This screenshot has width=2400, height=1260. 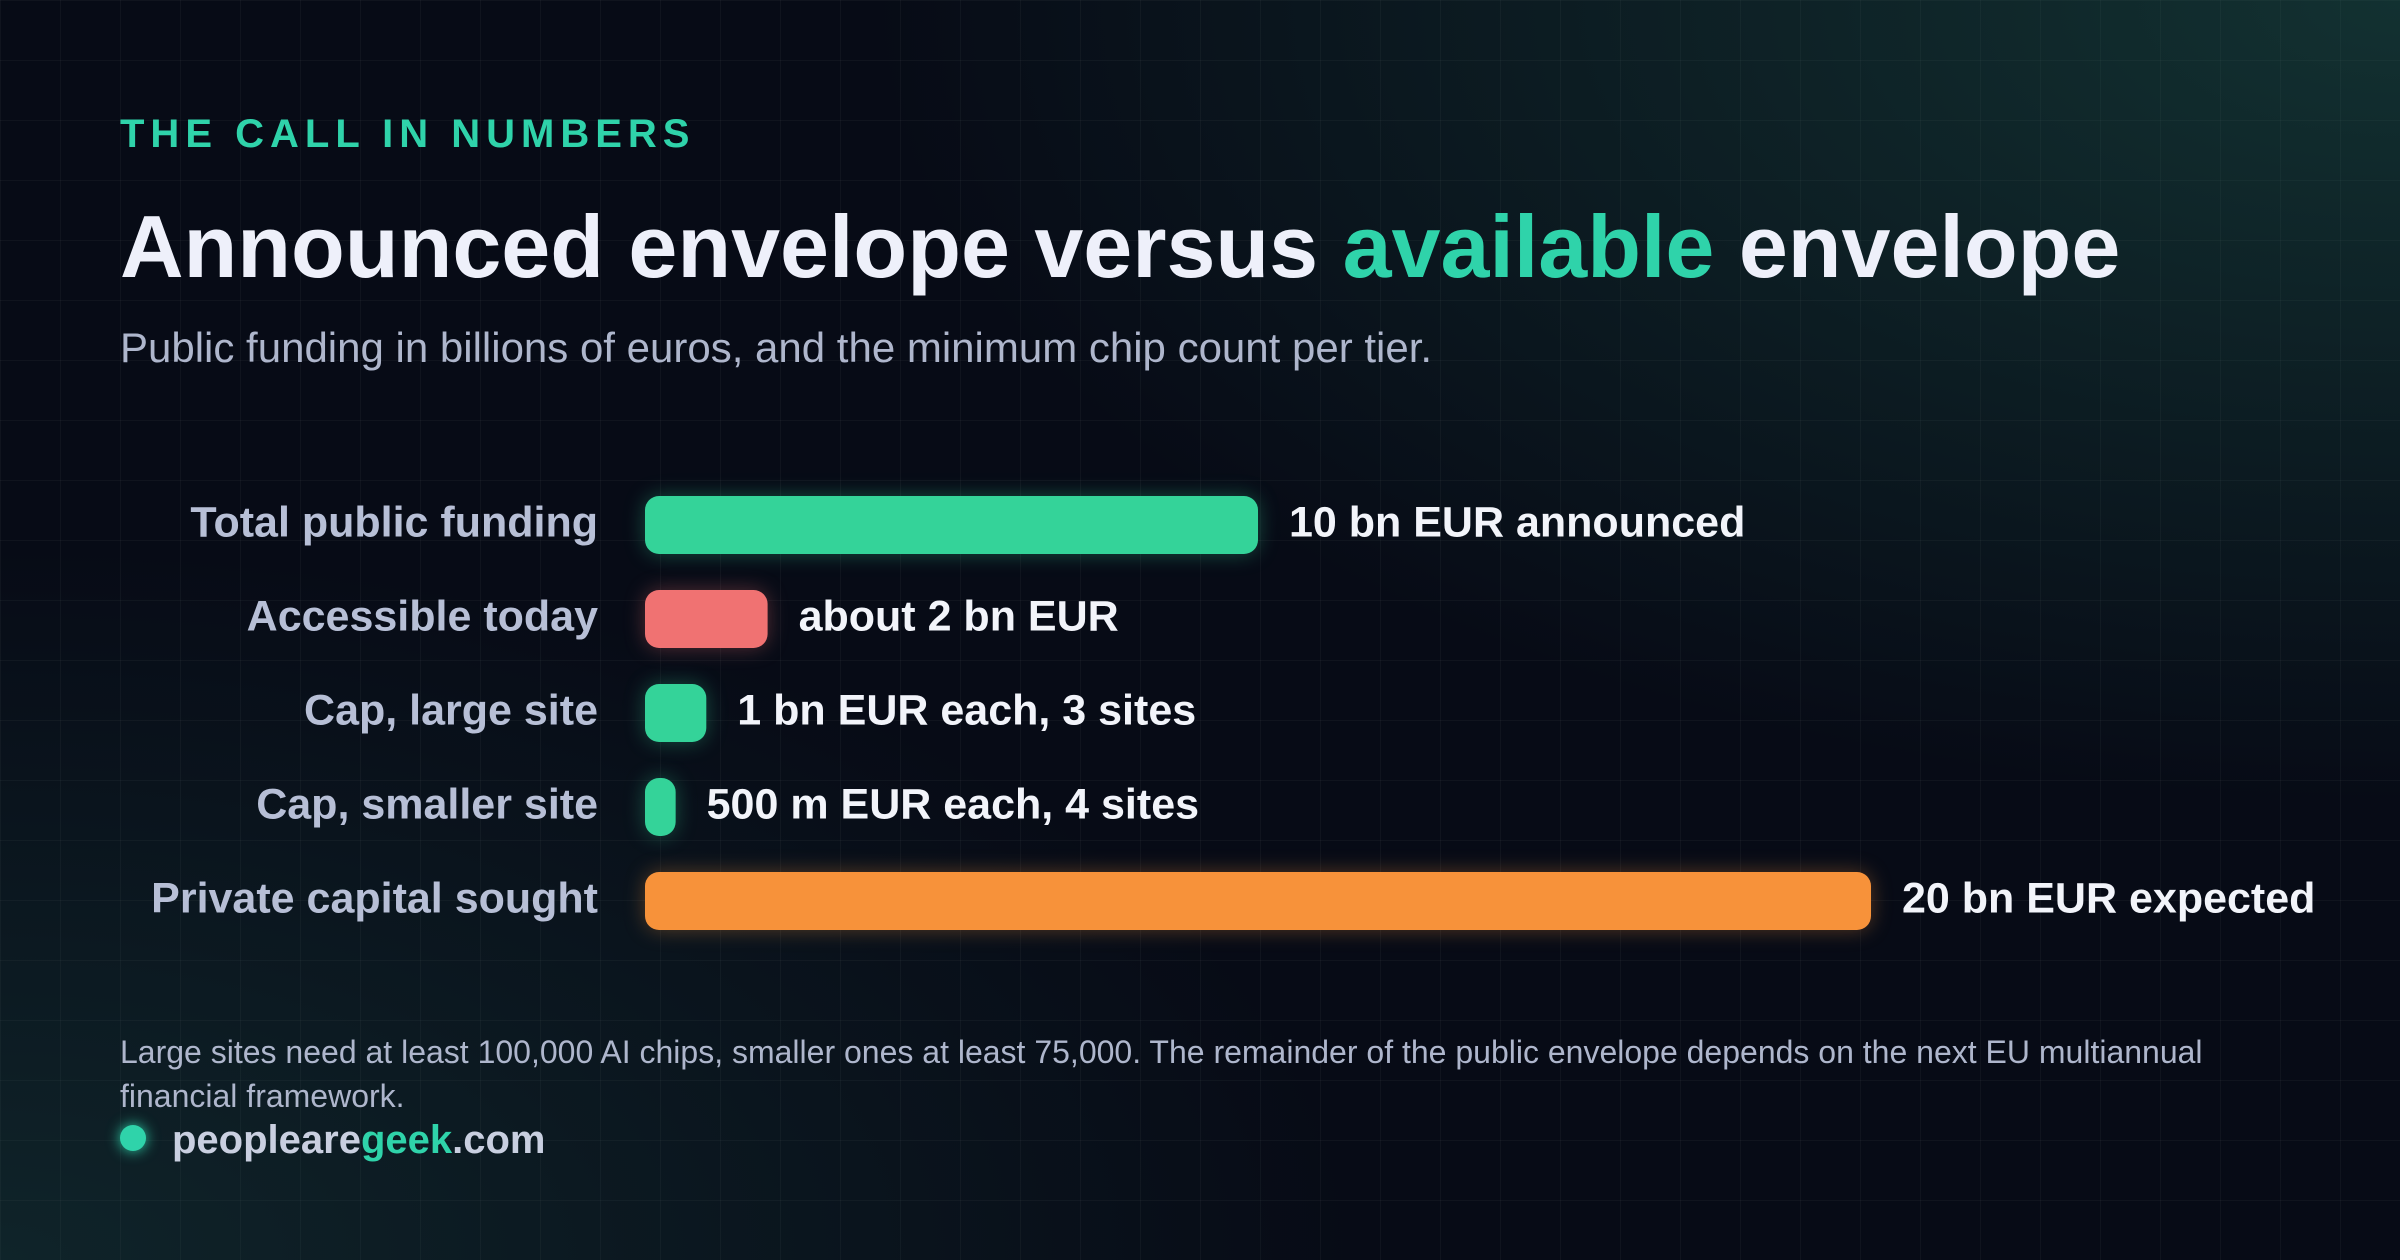 I want to click on eyebrow: THE CALL IN NUMBERS, so click(x=408, y=134).